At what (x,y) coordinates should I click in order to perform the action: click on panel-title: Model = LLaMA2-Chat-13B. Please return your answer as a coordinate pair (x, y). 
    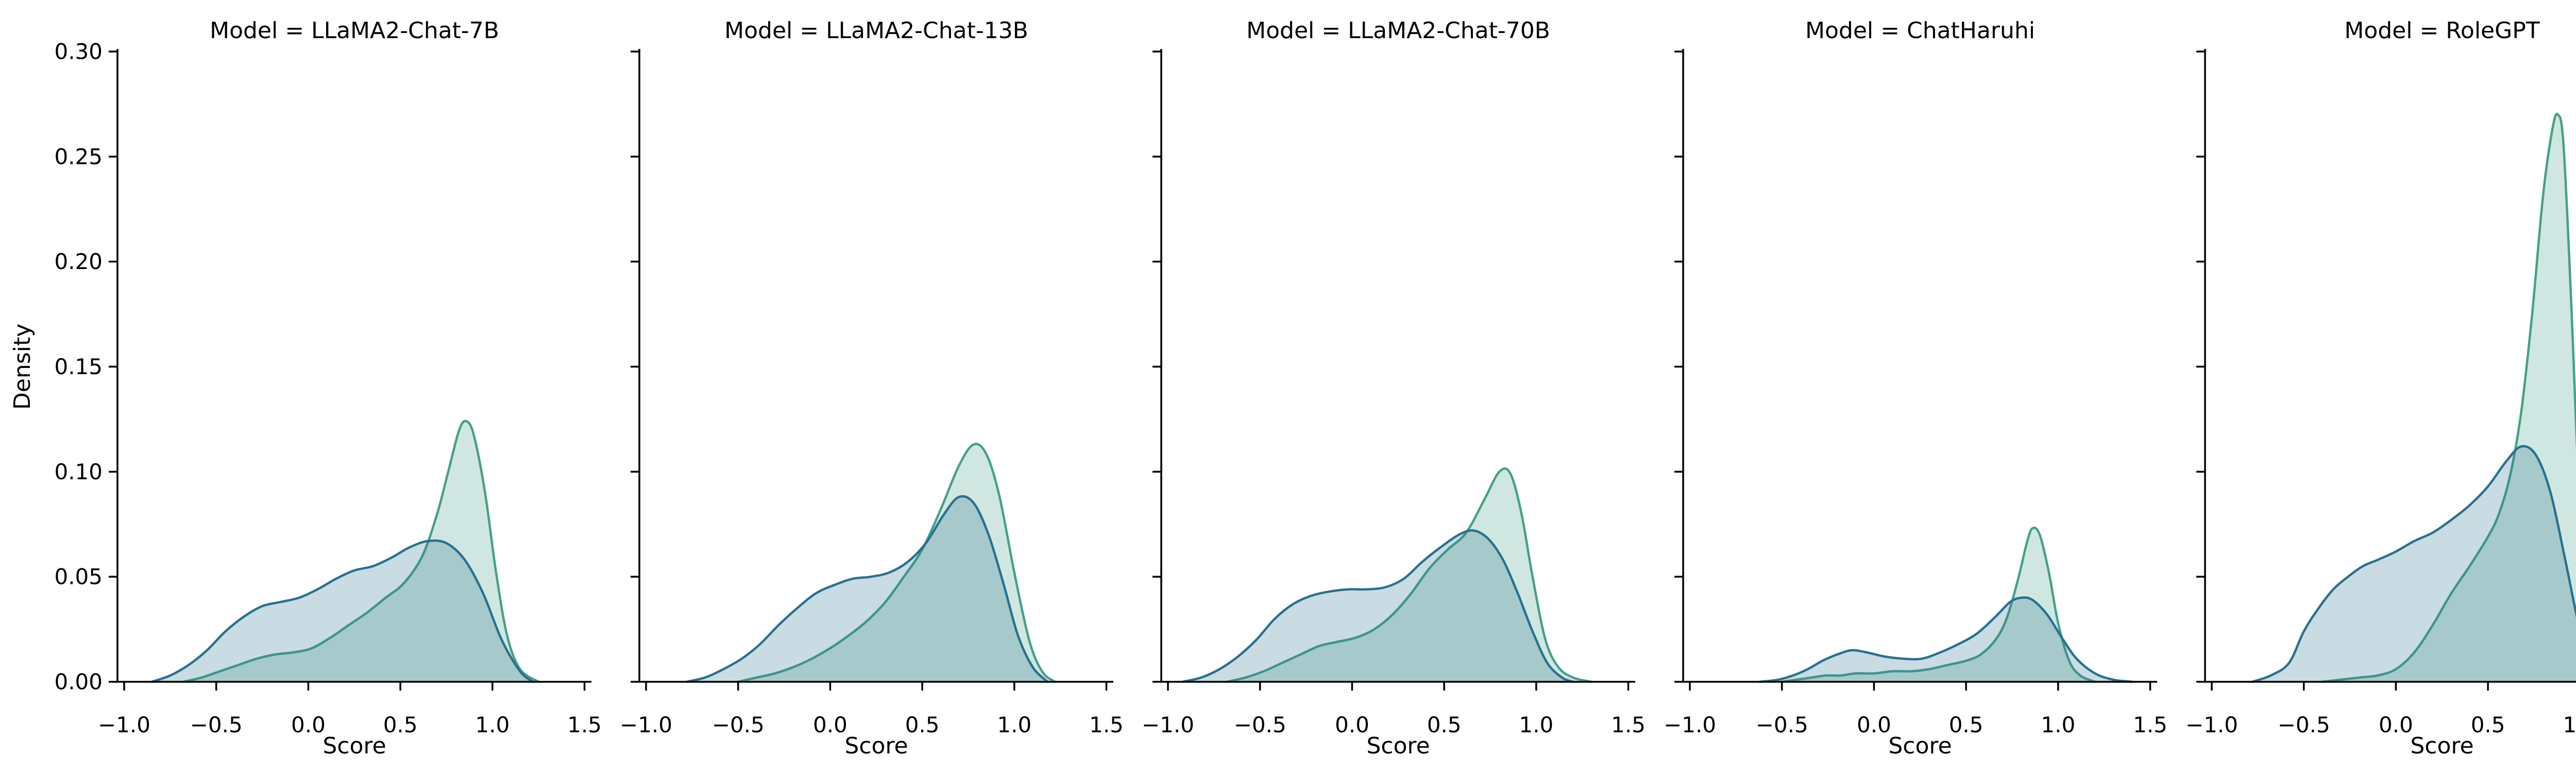
    Looking at the image, I should click on (876, 31).